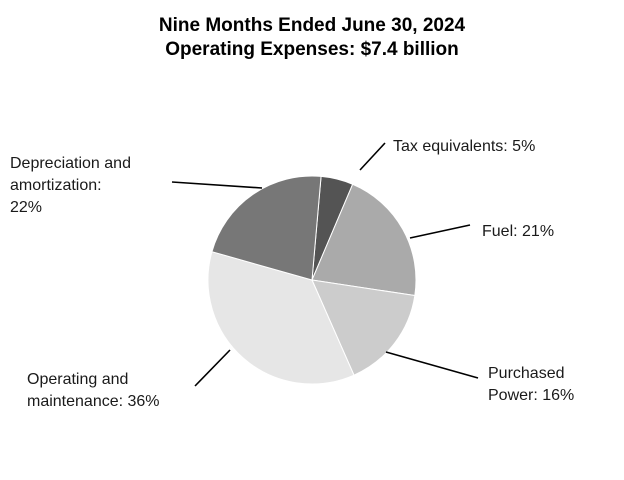 Image resolution: width=624 pixels, height=480 pixels. I want to click on pie-slice-purchased-power, so click(363, 327).